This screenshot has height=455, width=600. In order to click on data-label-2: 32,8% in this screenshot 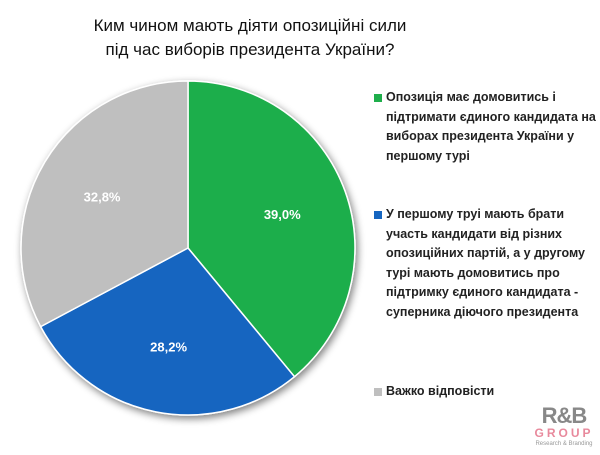, I will do `click(102, 196)`.